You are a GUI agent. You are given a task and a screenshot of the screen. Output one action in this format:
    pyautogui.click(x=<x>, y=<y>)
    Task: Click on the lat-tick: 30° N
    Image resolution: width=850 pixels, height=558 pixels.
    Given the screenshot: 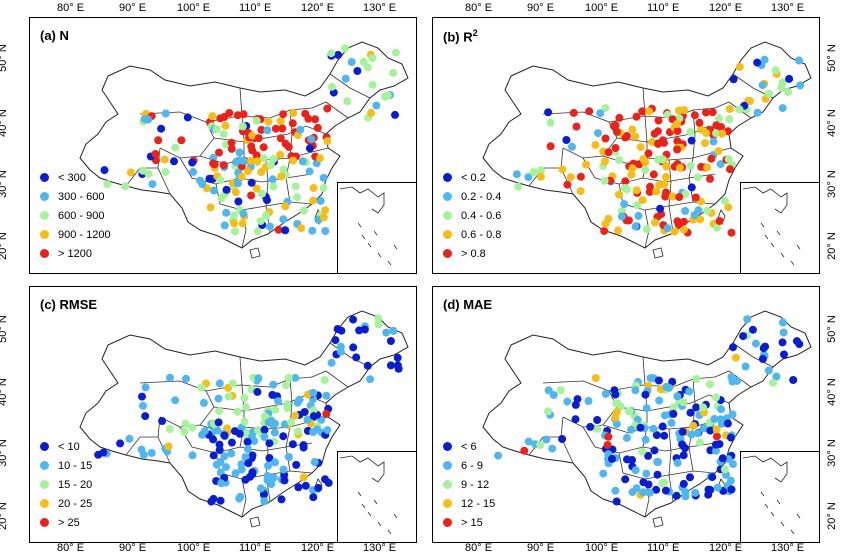 What is the action you would take?
    pyautogui.click(x=831, y=184)
    